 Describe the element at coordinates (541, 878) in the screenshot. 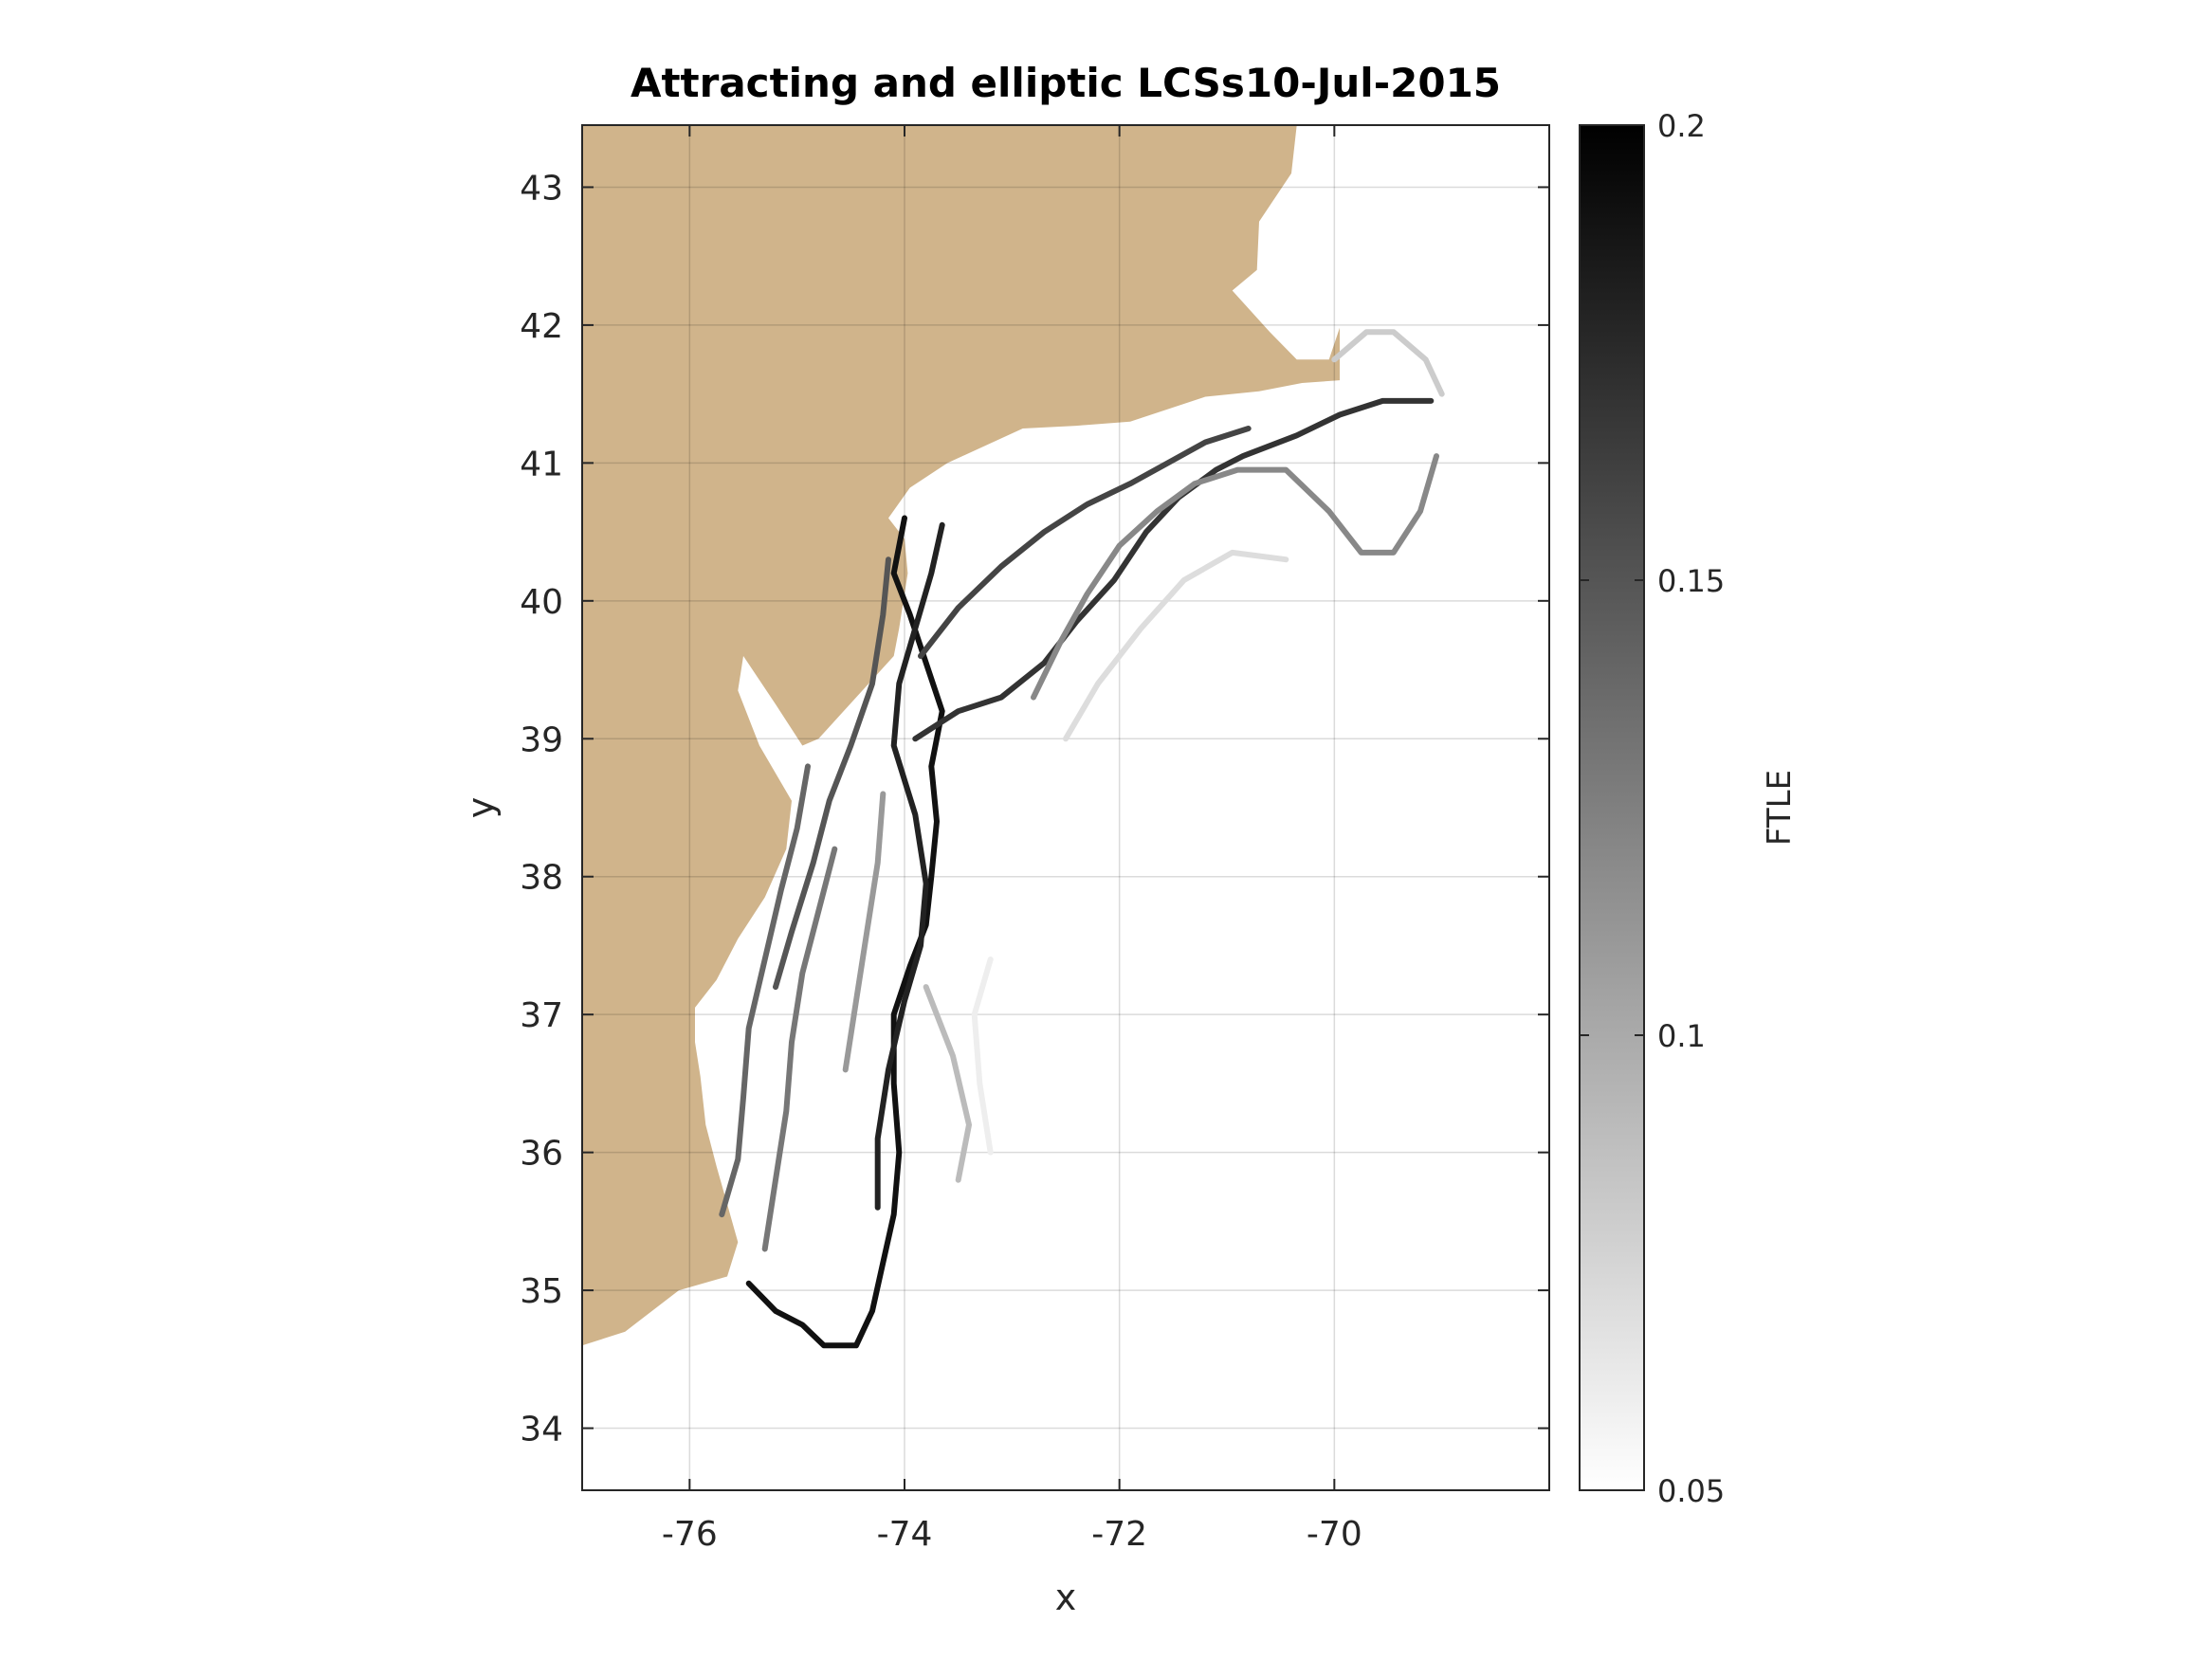

I see `y-tick-label: 38` at that location.